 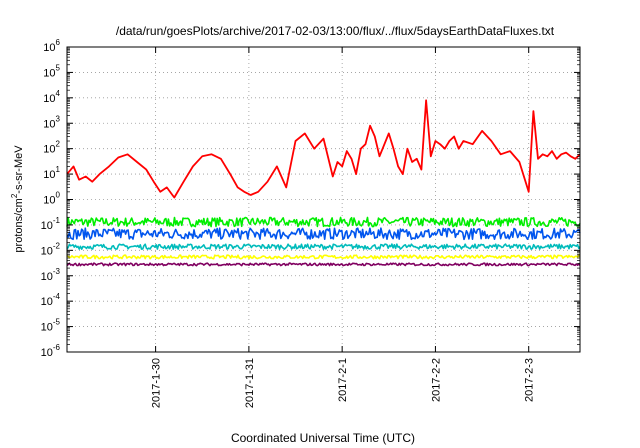 I want to click on y-tick-exp: 3, so click(x=58, y=118).